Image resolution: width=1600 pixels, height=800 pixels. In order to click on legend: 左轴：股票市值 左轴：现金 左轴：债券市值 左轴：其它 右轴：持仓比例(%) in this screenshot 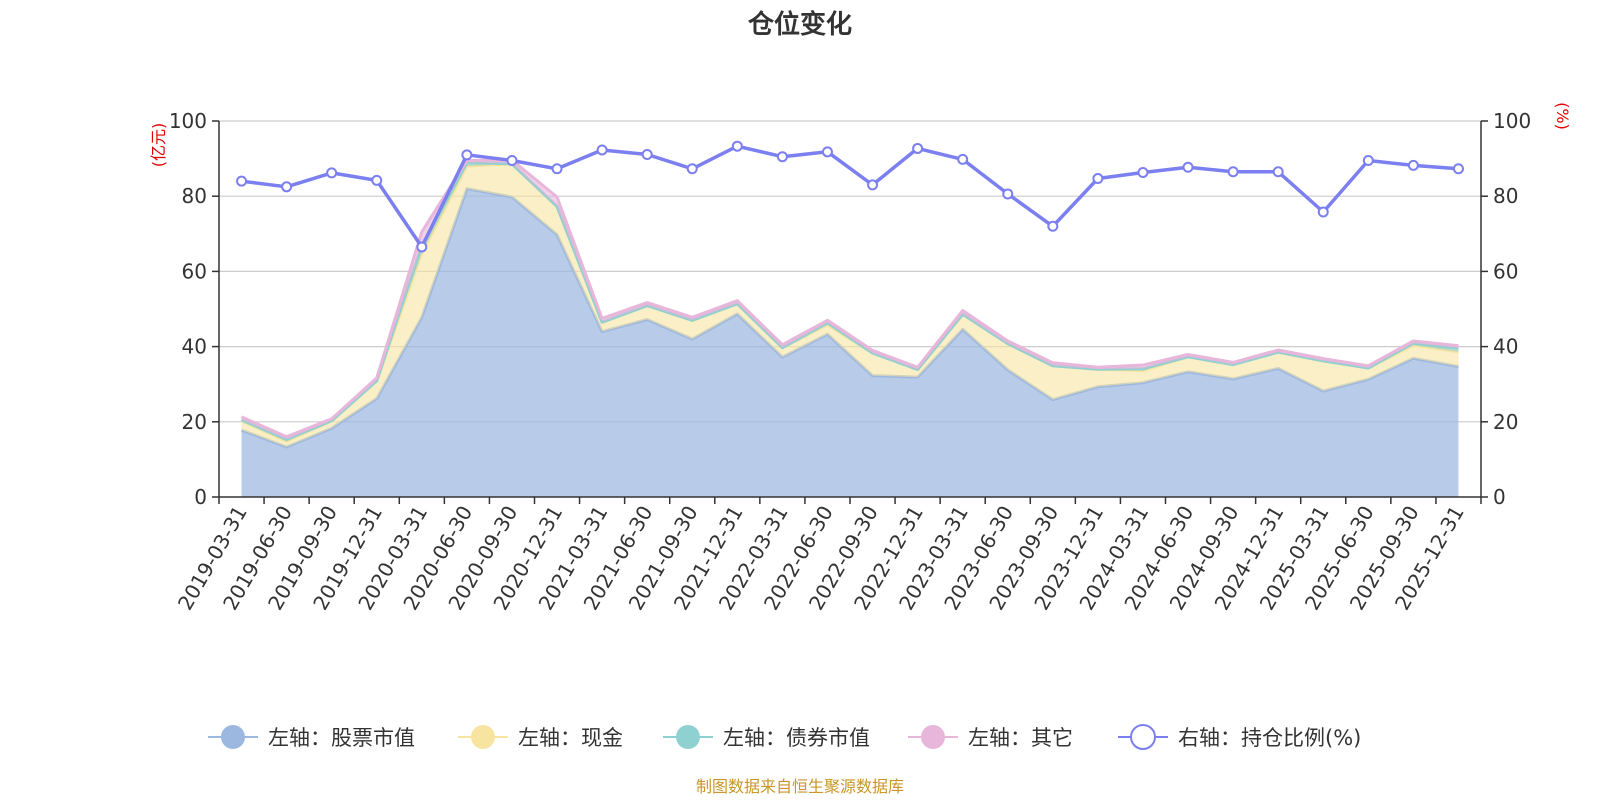, I will do `click(784, 737)`.